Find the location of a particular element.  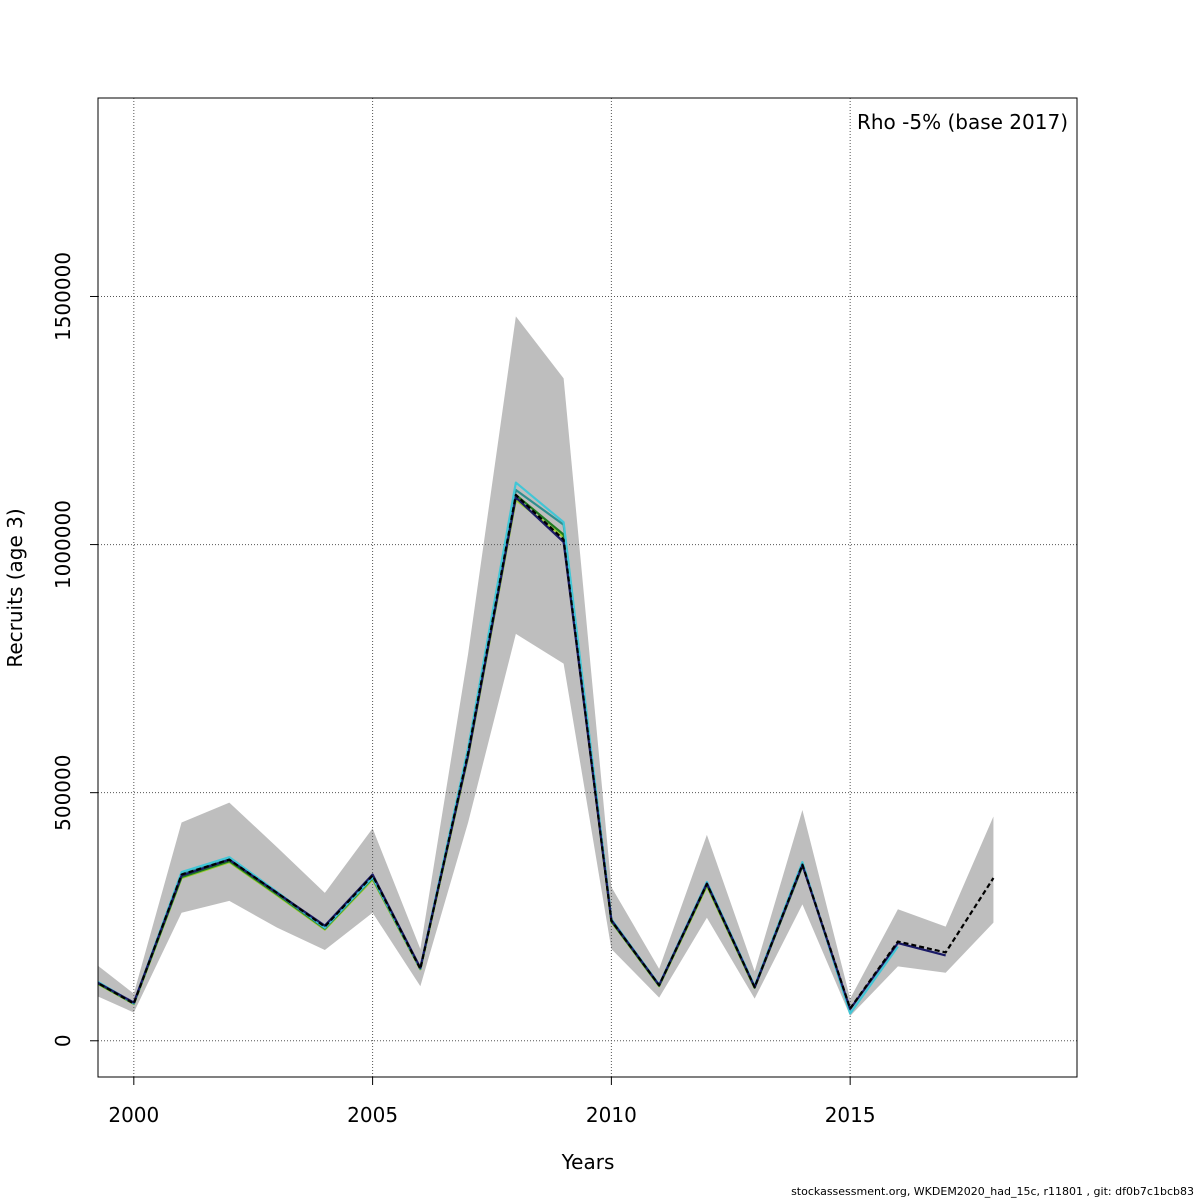

y-tick-label: 1500000 is located at coordinates (63, 296).